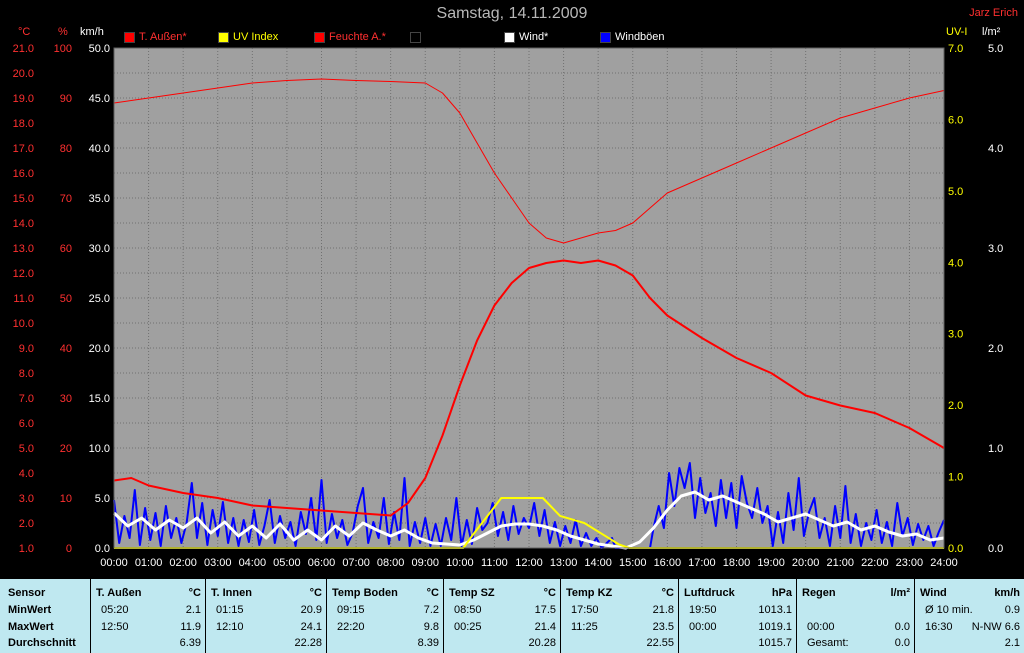  Describe the element at coordinates (365, 593) in the screenshot. I see `column-header: Temp Boden` at that location.